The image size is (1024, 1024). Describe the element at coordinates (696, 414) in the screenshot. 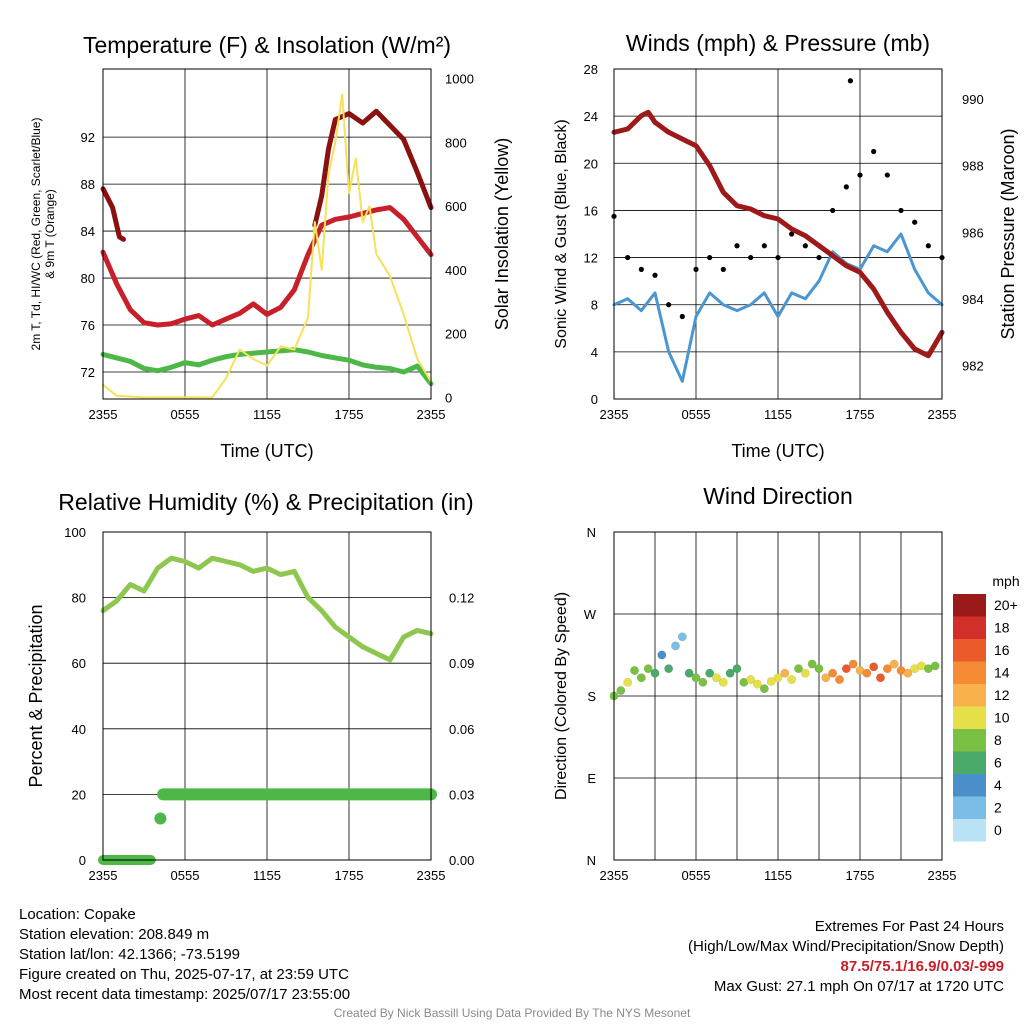

I see `wind-xtick-label: 0555` at that location.